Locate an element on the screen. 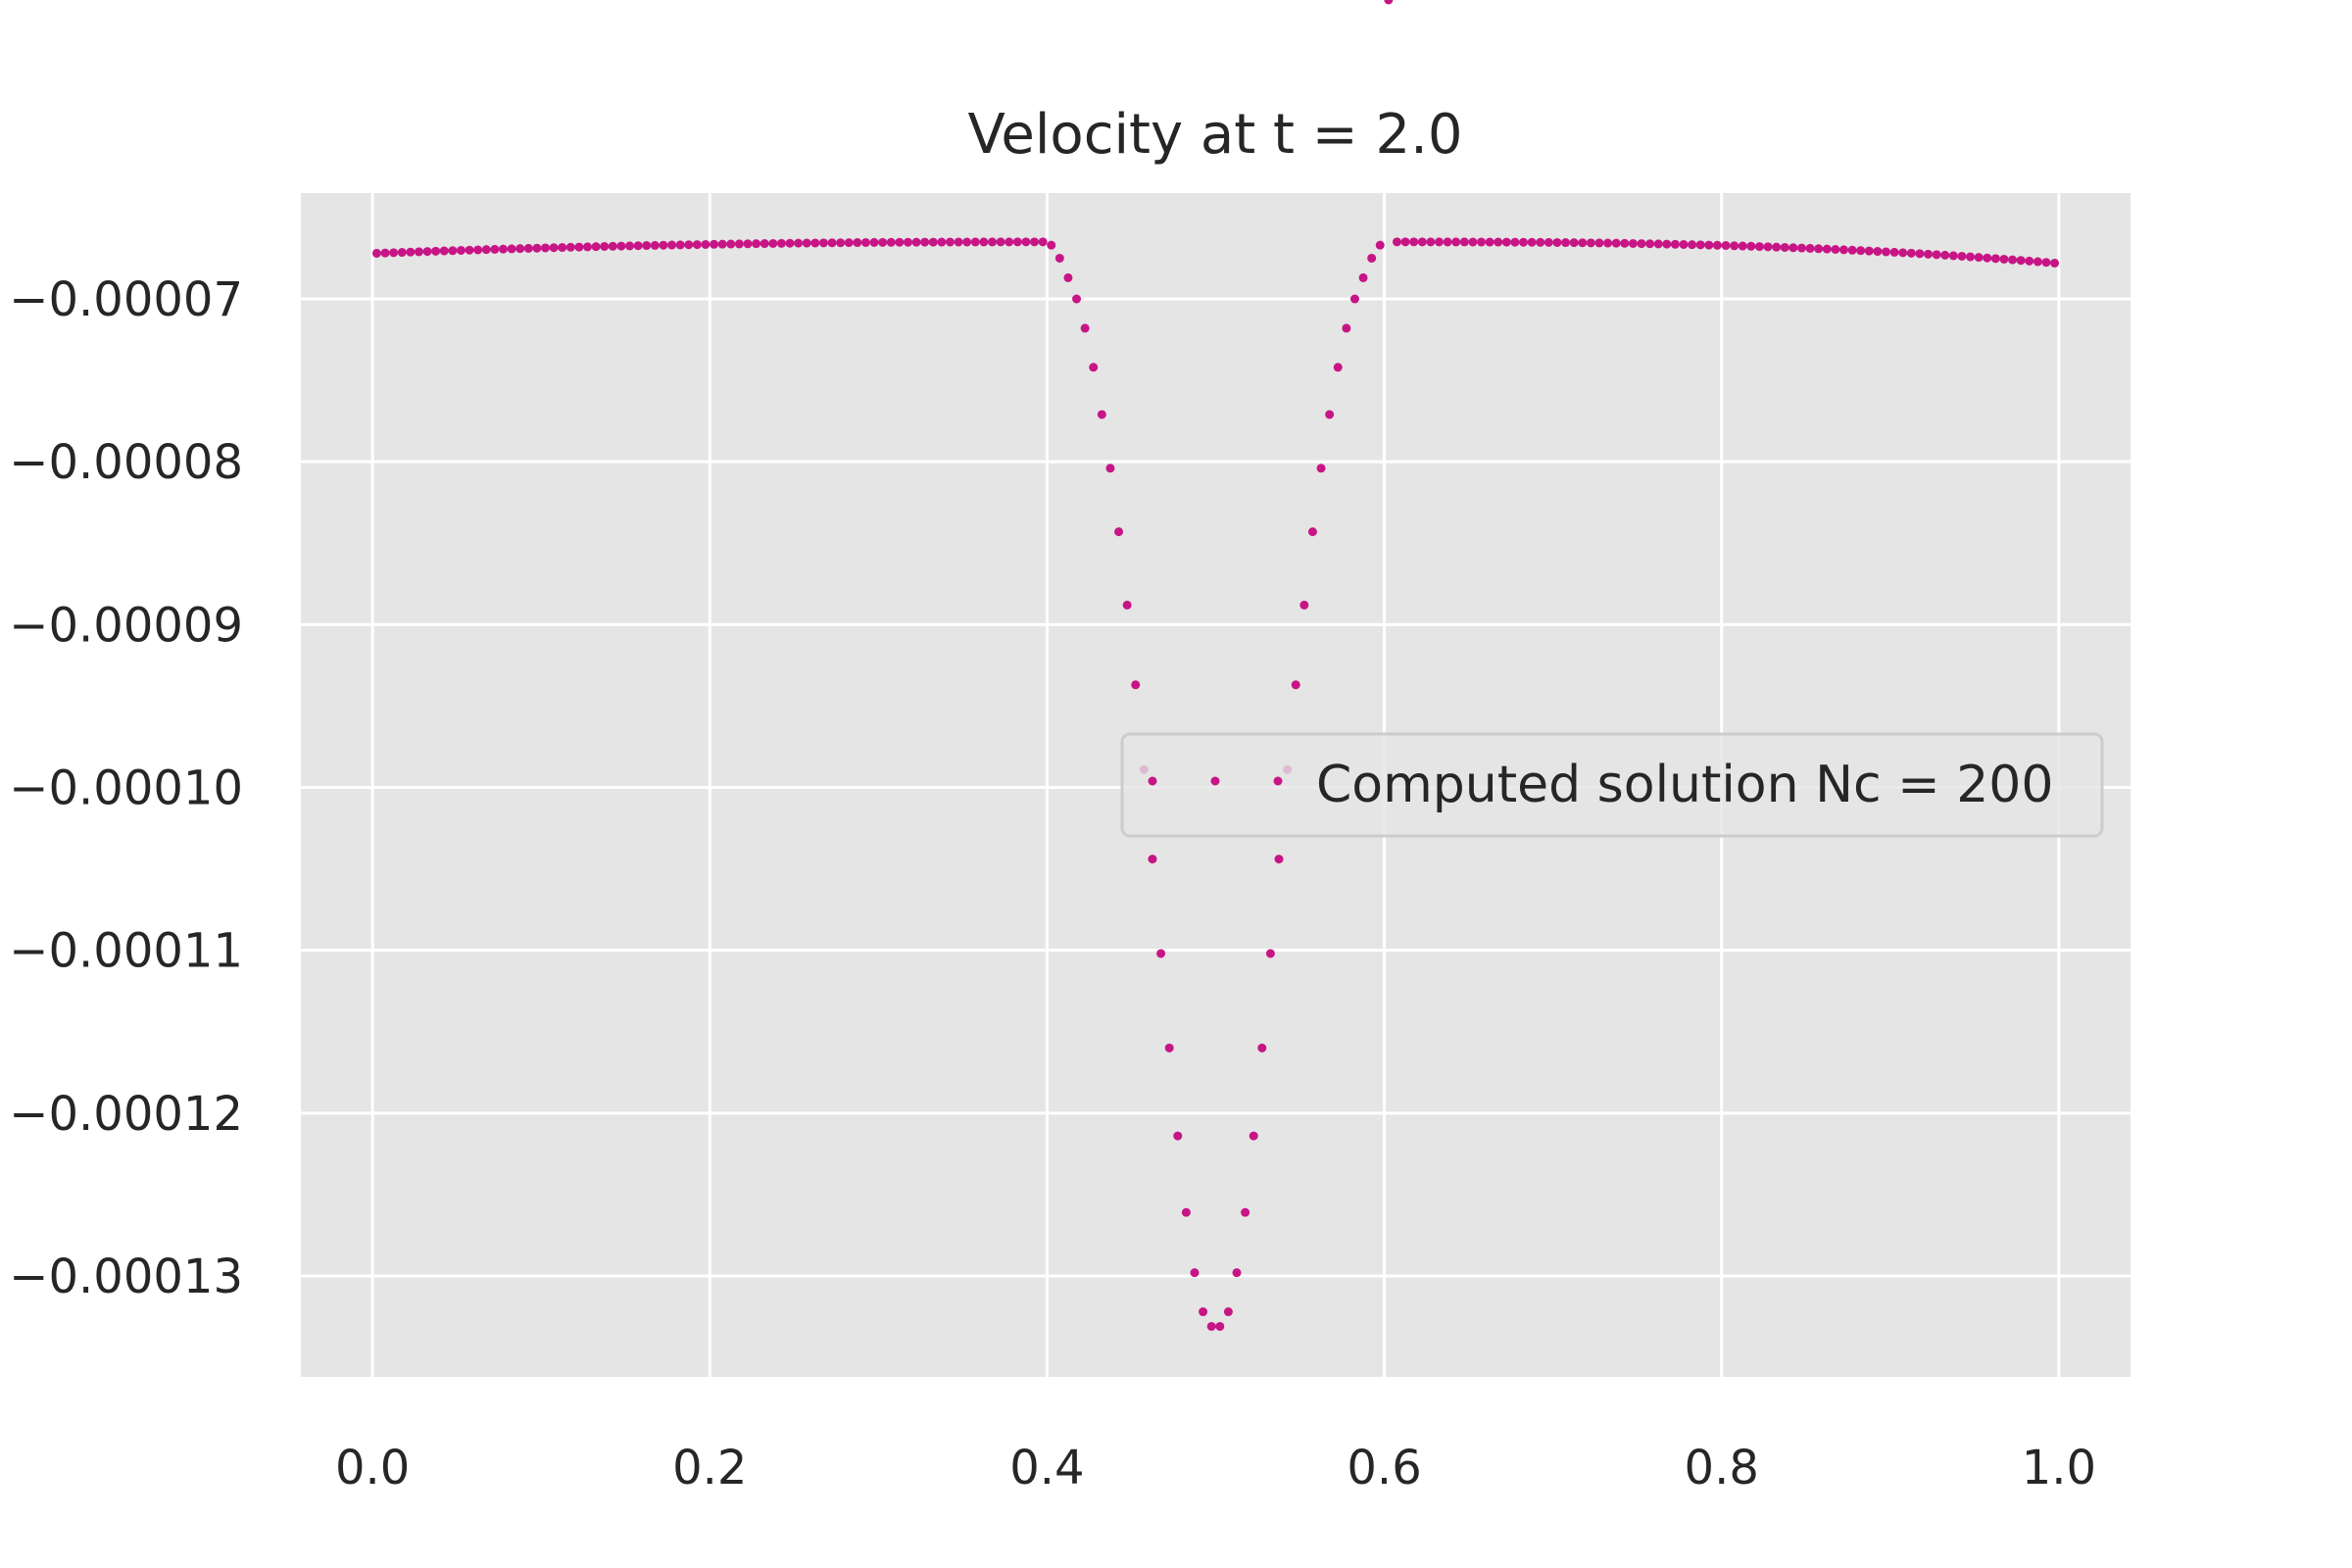 This screenshot has width=2352, height=1568. x-tick-label: 0.0 is located at coordinates (372, 1468).